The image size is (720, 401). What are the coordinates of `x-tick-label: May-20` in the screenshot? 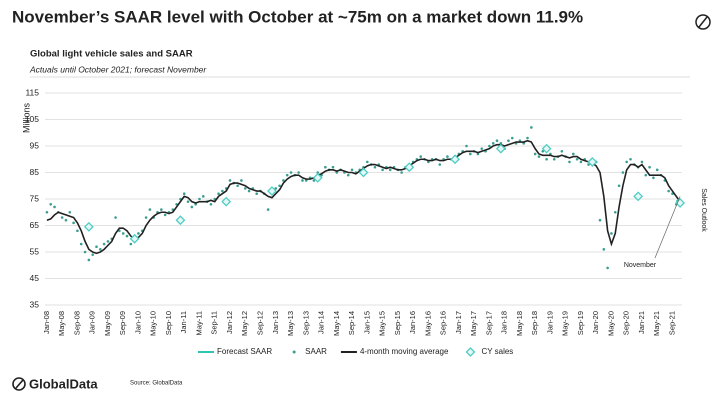 It's located at (610, 323).